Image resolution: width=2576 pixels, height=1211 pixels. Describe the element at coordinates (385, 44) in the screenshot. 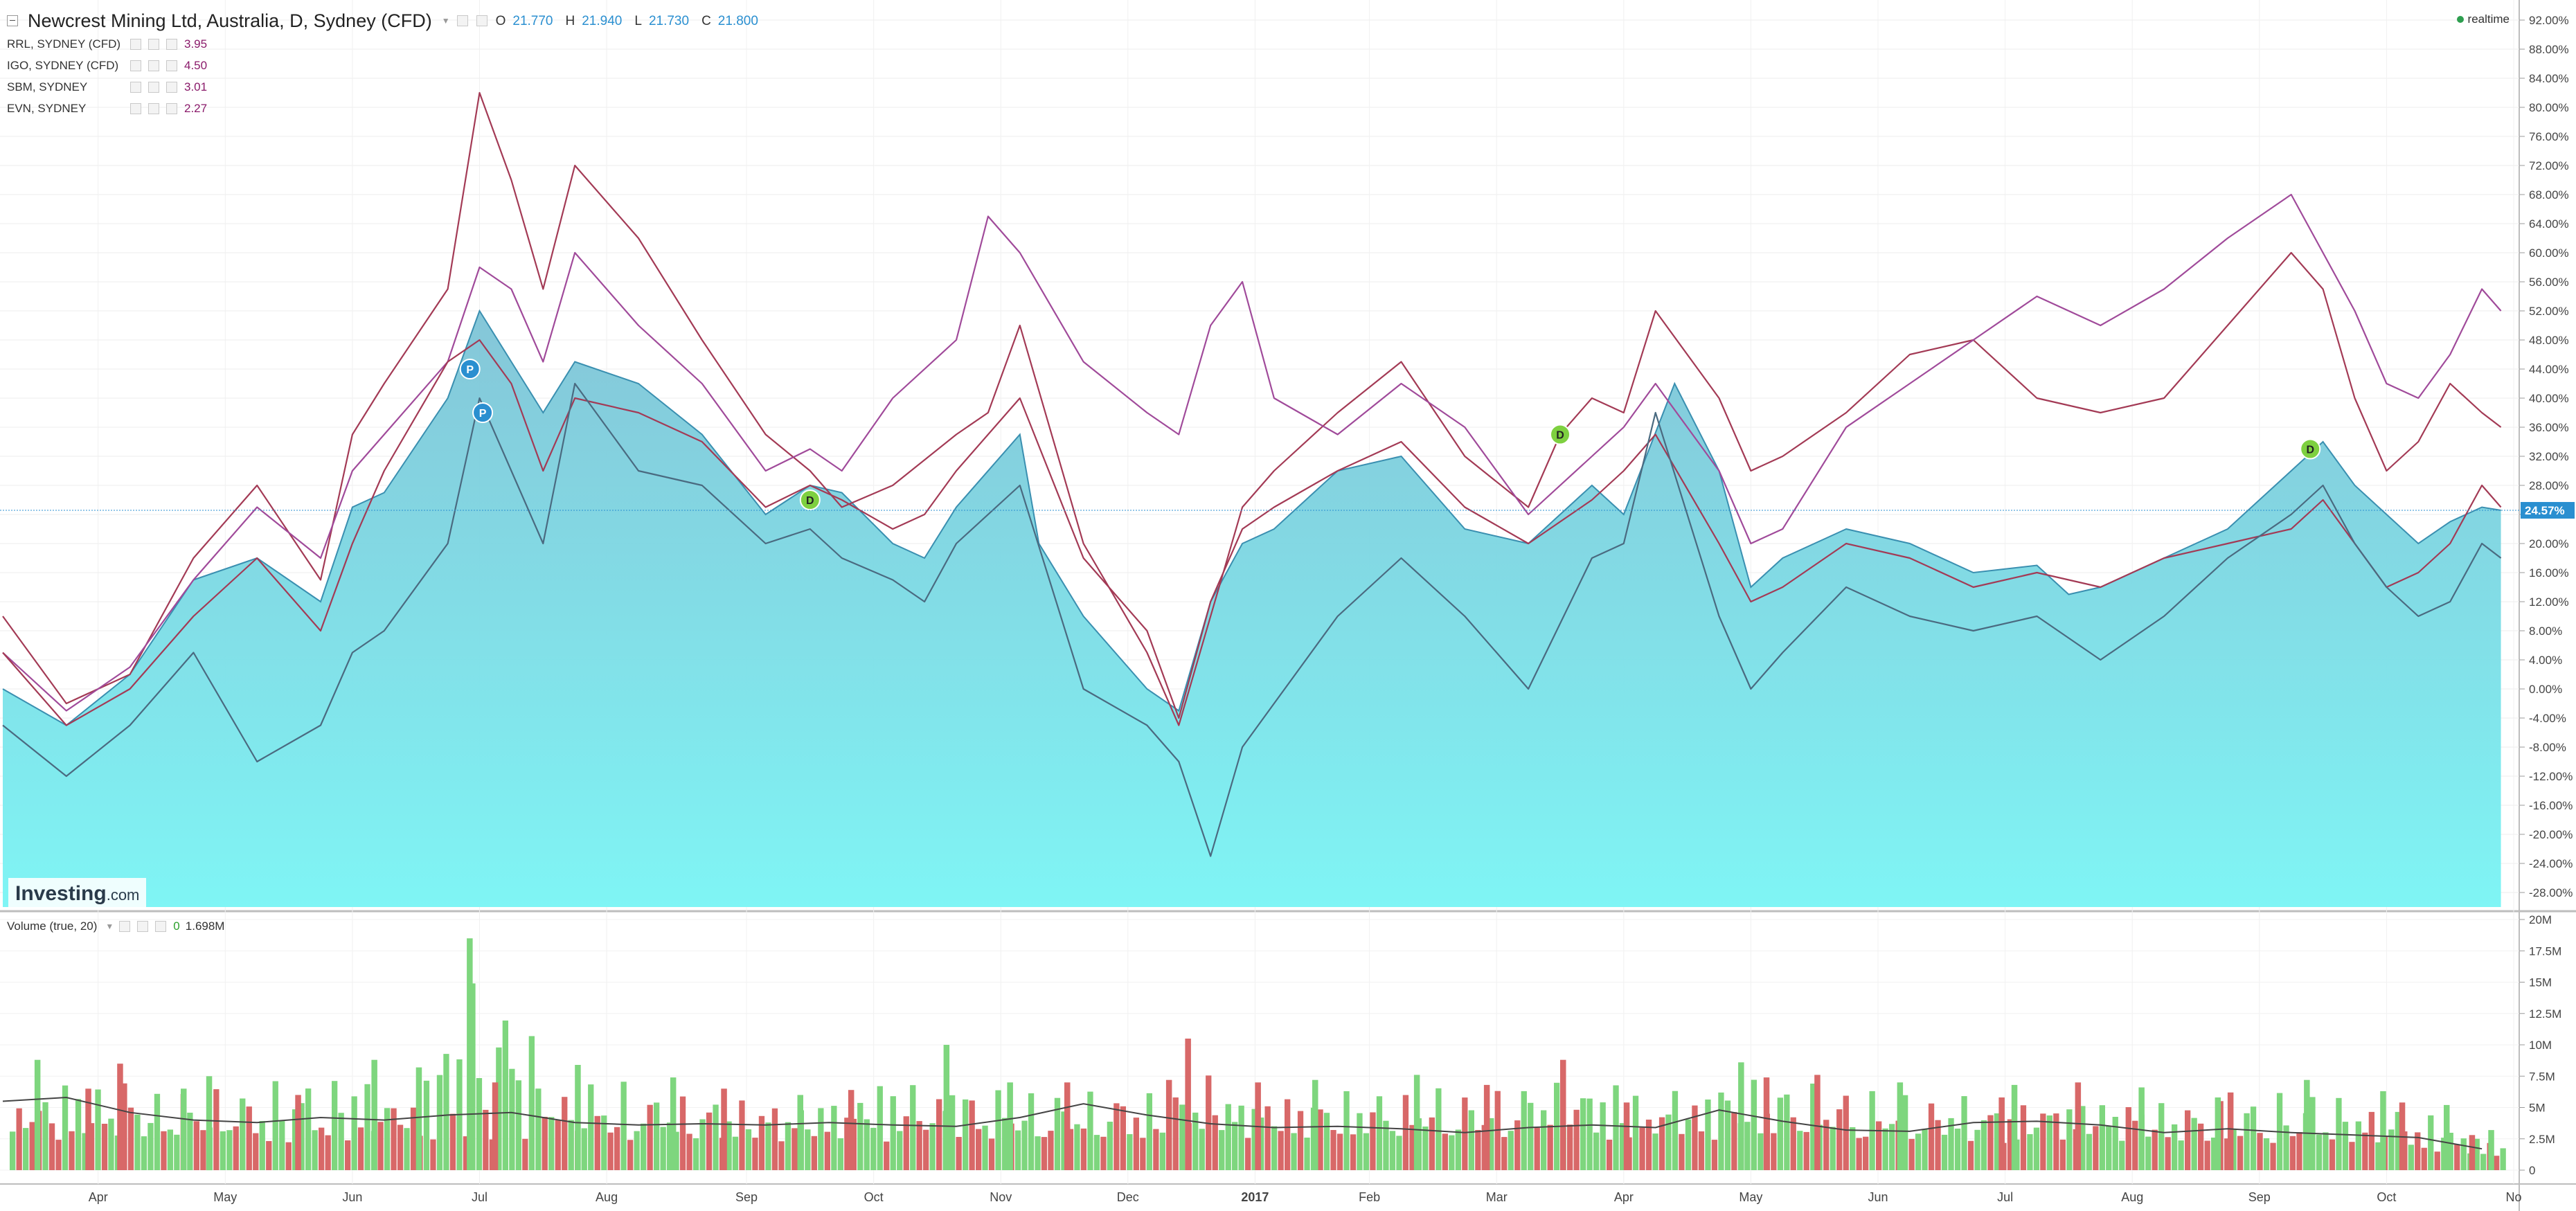

I see `comparison-legend-rrl: RRL, SYDNEY (CFD) 3.95` at that location.